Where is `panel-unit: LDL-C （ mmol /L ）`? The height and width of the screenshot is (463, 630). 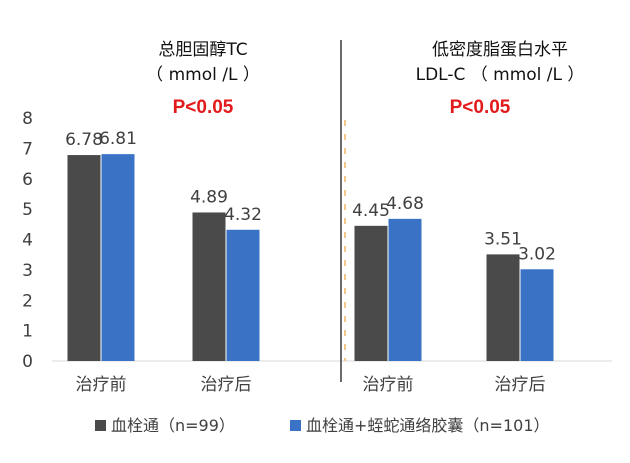
panel-unit: LDL-C （ mmol /L ） is located at coordinates (500, 75).